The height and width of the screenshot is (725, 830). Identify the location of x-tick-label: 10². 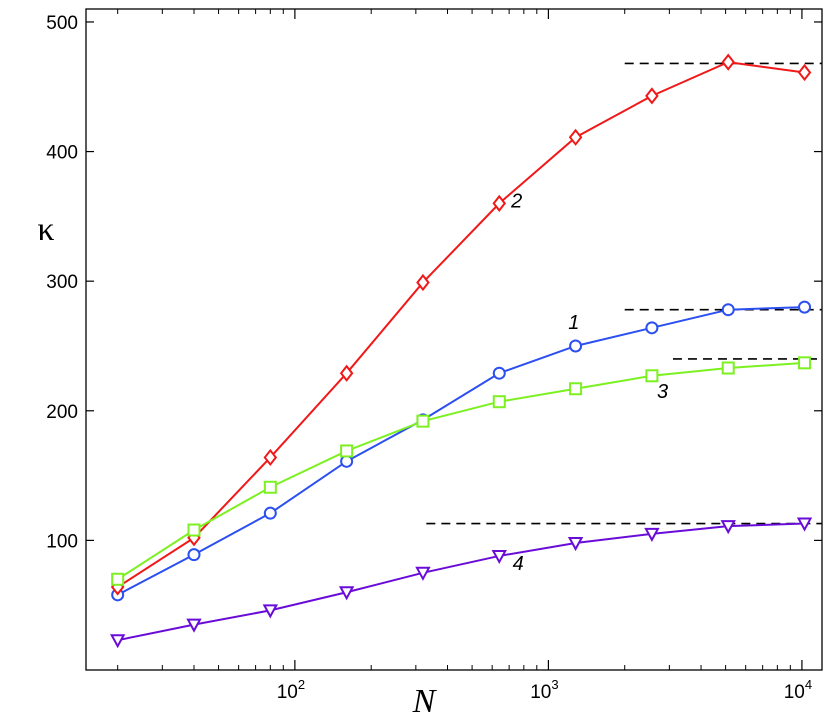
(291, 690).